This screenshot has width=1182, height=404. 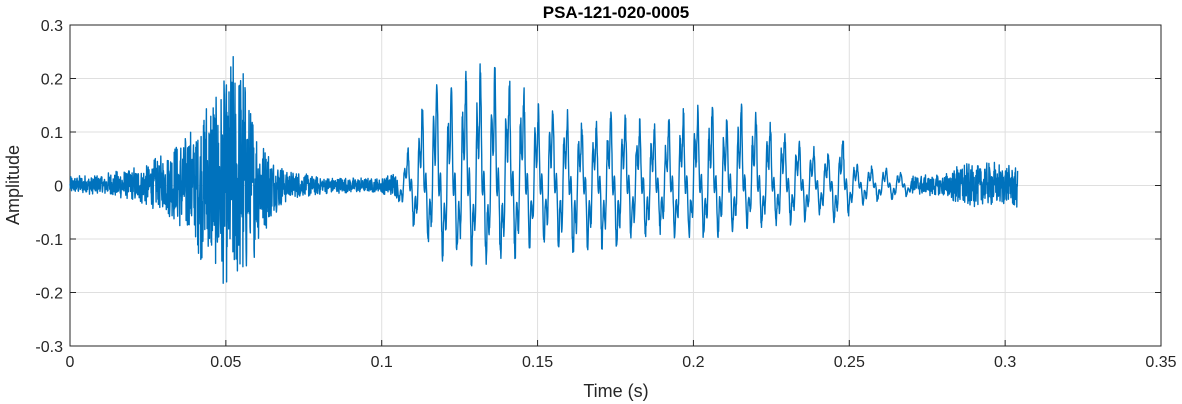 What do you see at coordinates (13, 185) in the screenshot?
I see `y-axis-label: Amplitude` at bounding box center [13, 185].